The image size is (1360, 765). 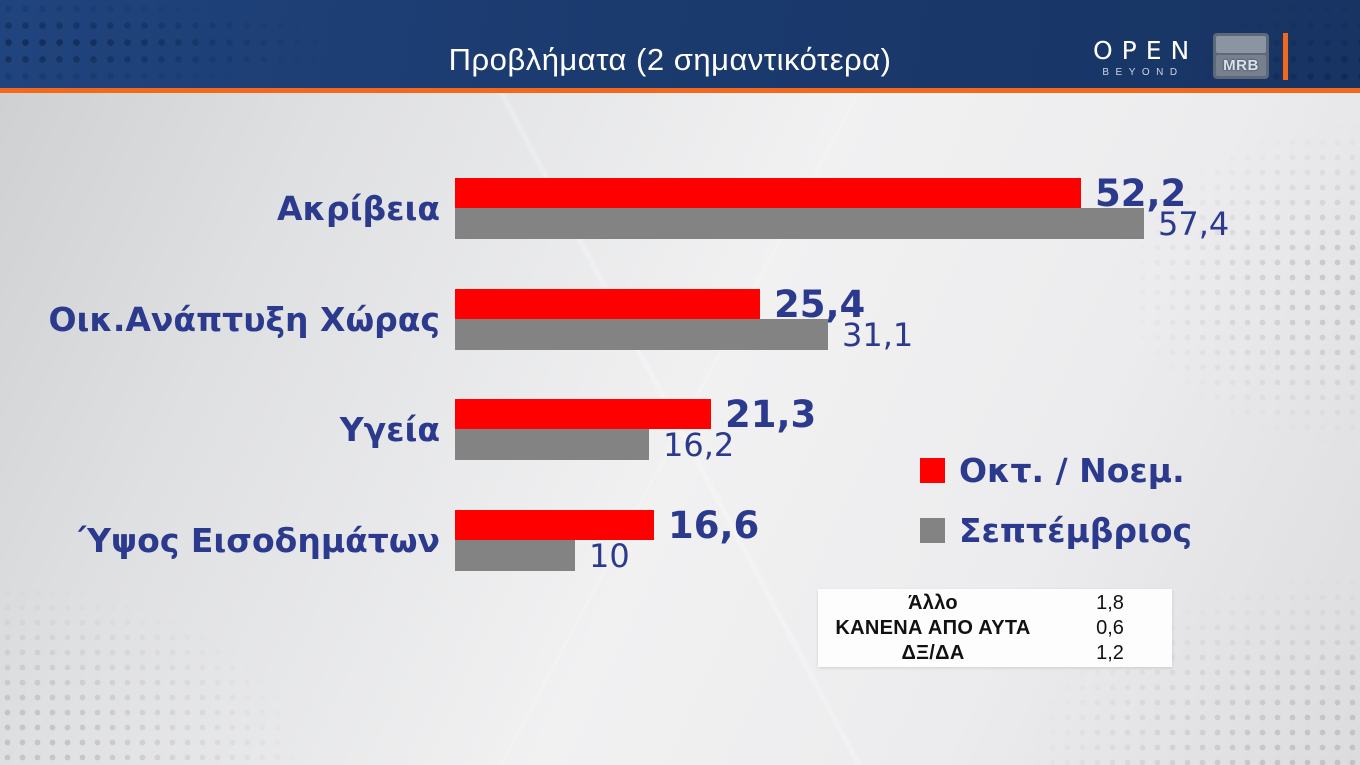 I want to click on open-beyond-logo: OPEN BEYOND, so click(x=1143, y=57).